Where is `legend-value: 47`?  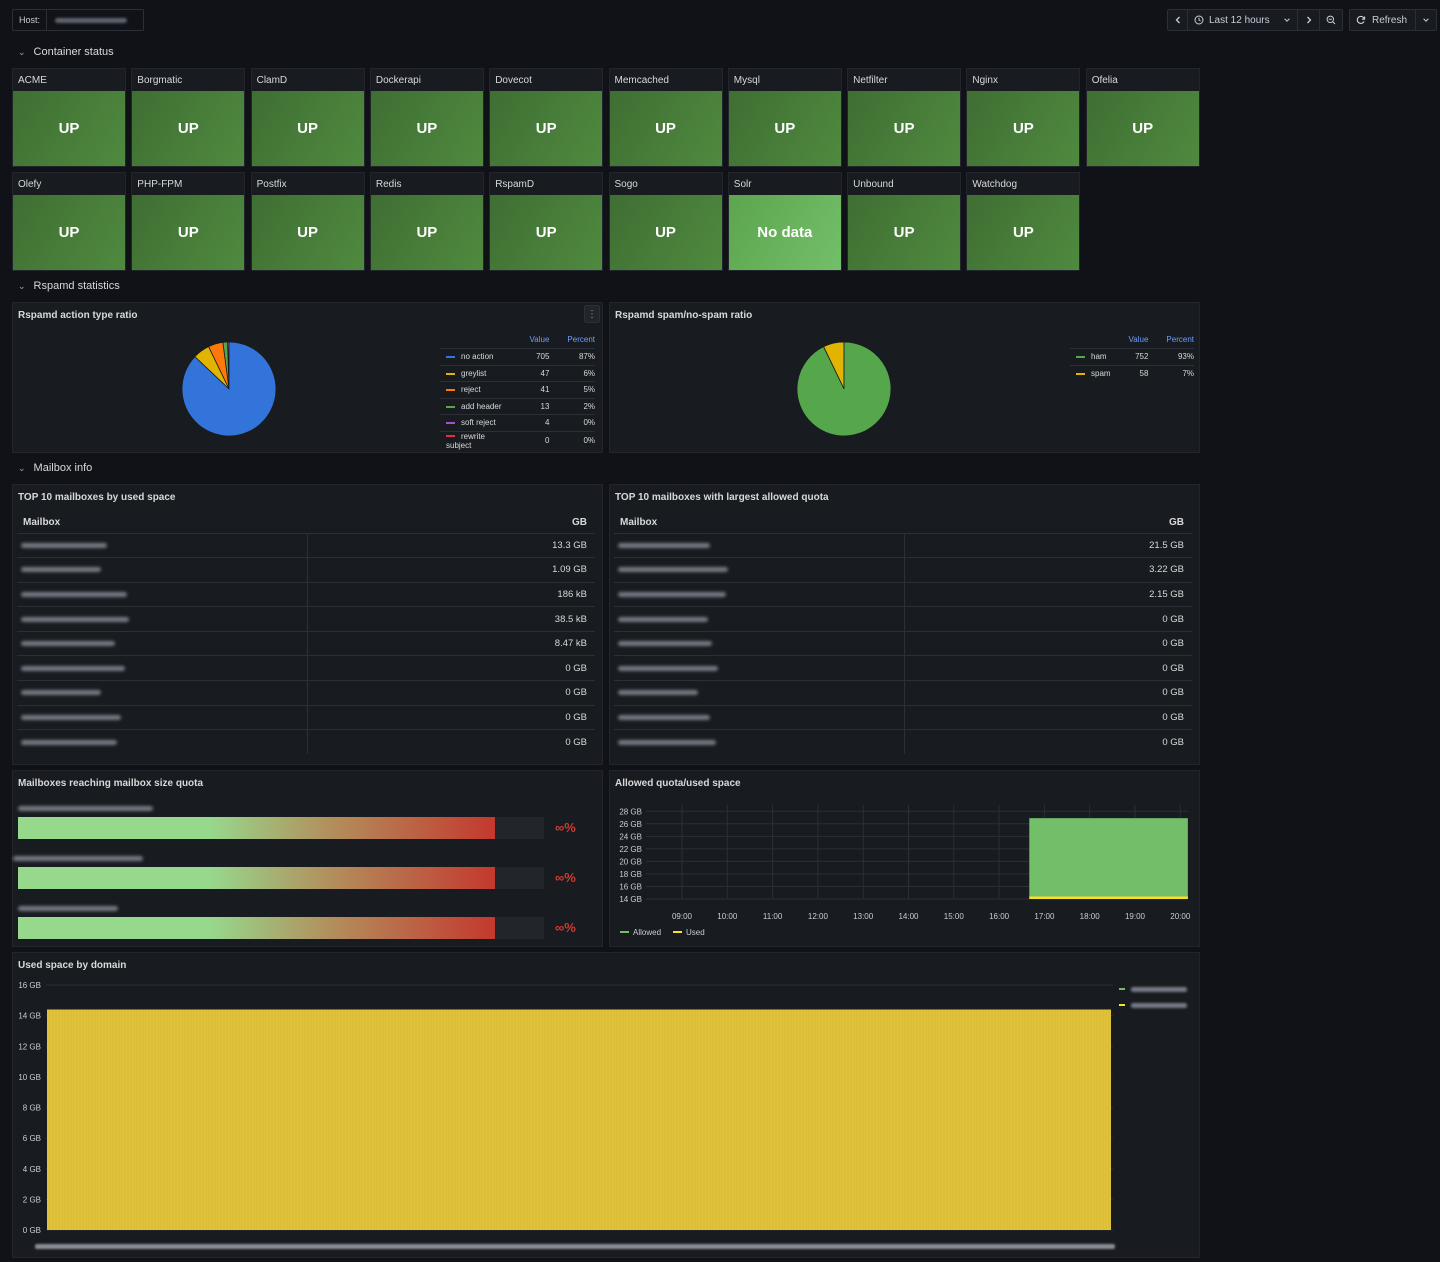 legend-value: 47 is located at coordinates (530, 373).